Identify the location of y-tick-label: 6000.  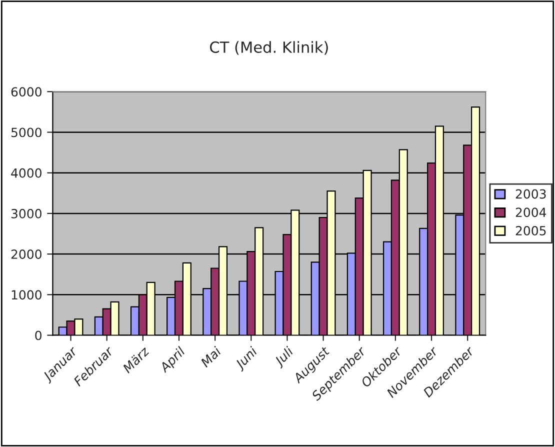
(26, 92).